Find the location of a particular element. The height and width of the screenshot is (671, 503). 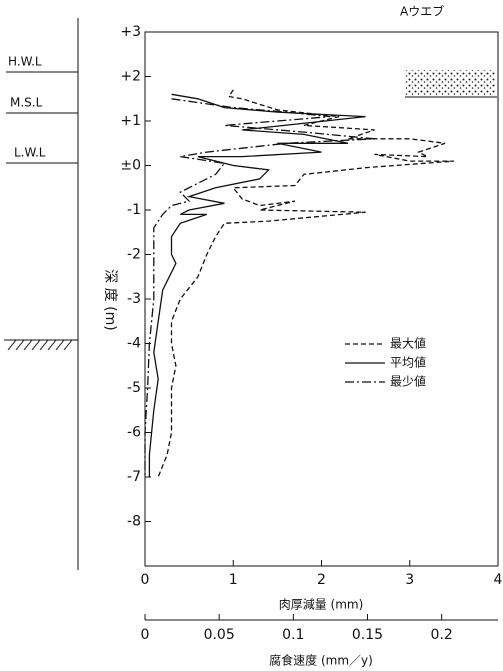

x2-axis-title: 腐食速度 (mm／y) is located at coordinates (321, 660).